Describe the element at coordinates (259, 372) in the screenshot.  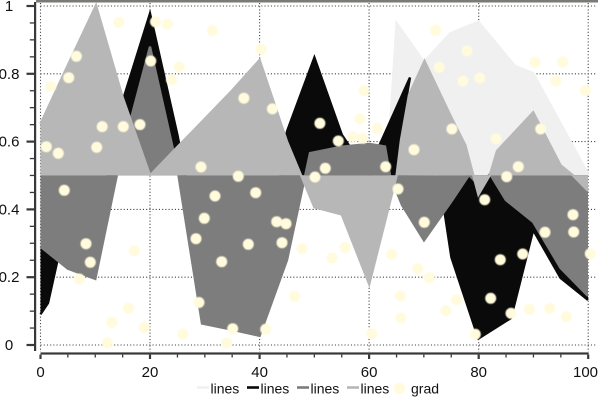
I see `svg-text: 40` at that location.